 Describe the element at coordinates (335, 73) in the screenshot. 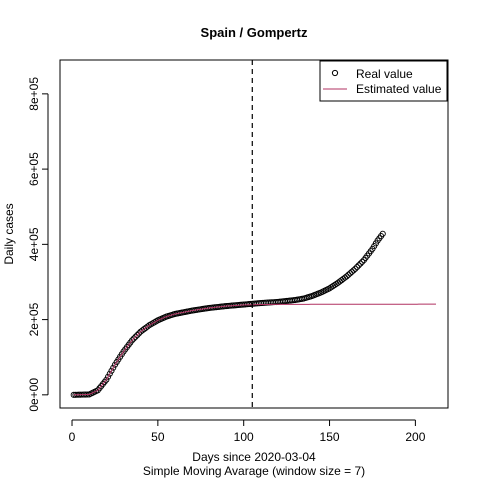

I see `legend-real-value-marker` at that location.